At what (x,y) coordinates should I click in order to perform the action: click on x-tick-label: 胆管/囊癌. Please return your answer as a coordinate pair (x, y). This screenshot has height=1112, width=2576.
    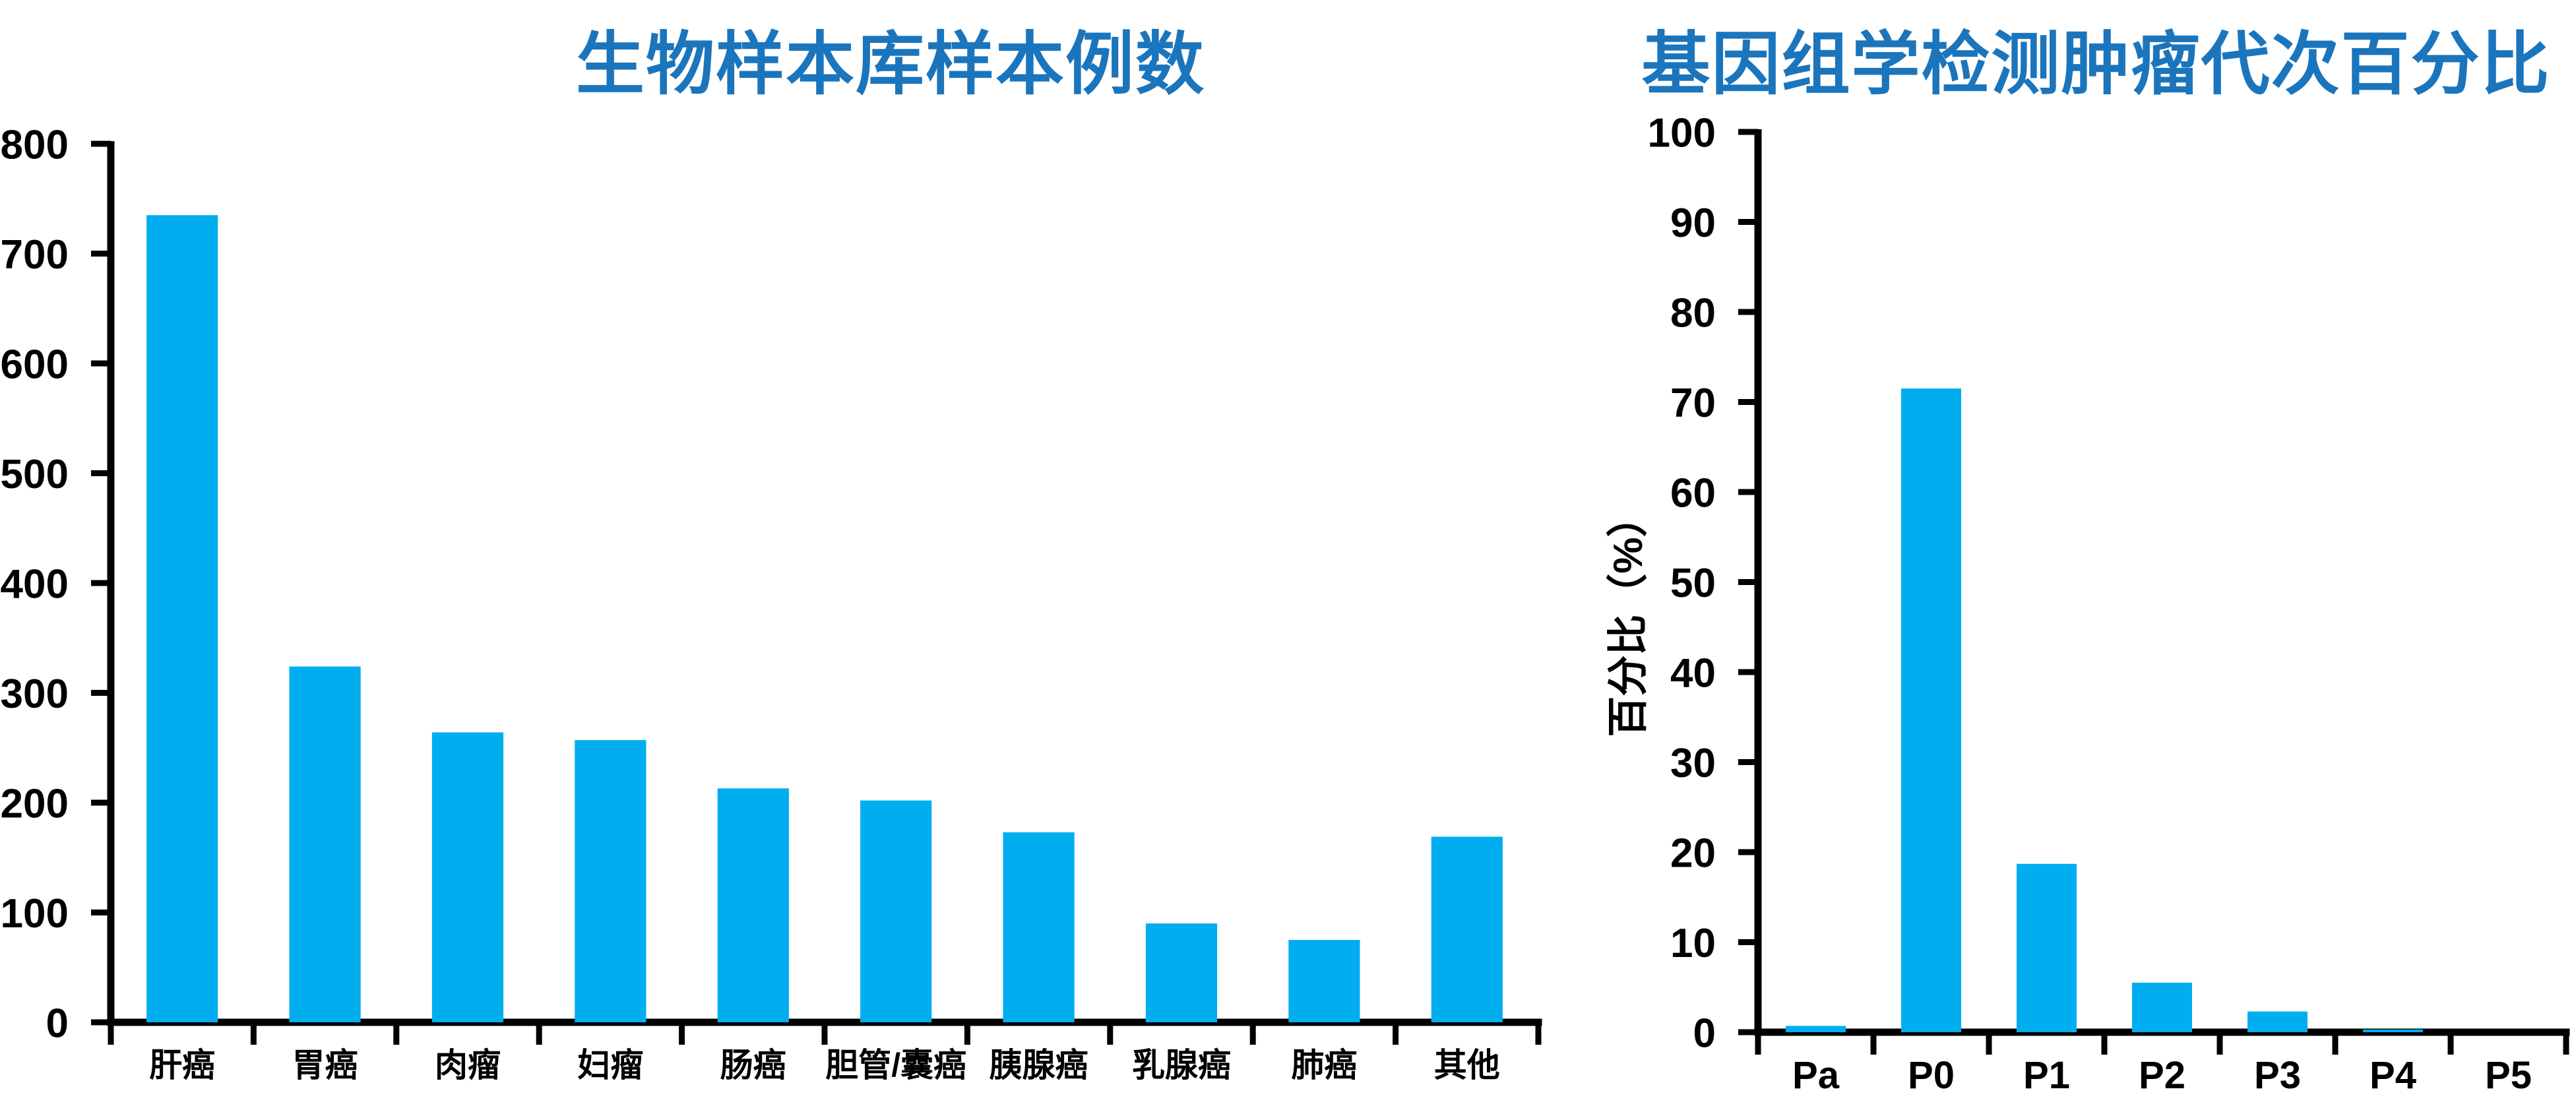
    Looking at the image, I should click on (896, 1065).